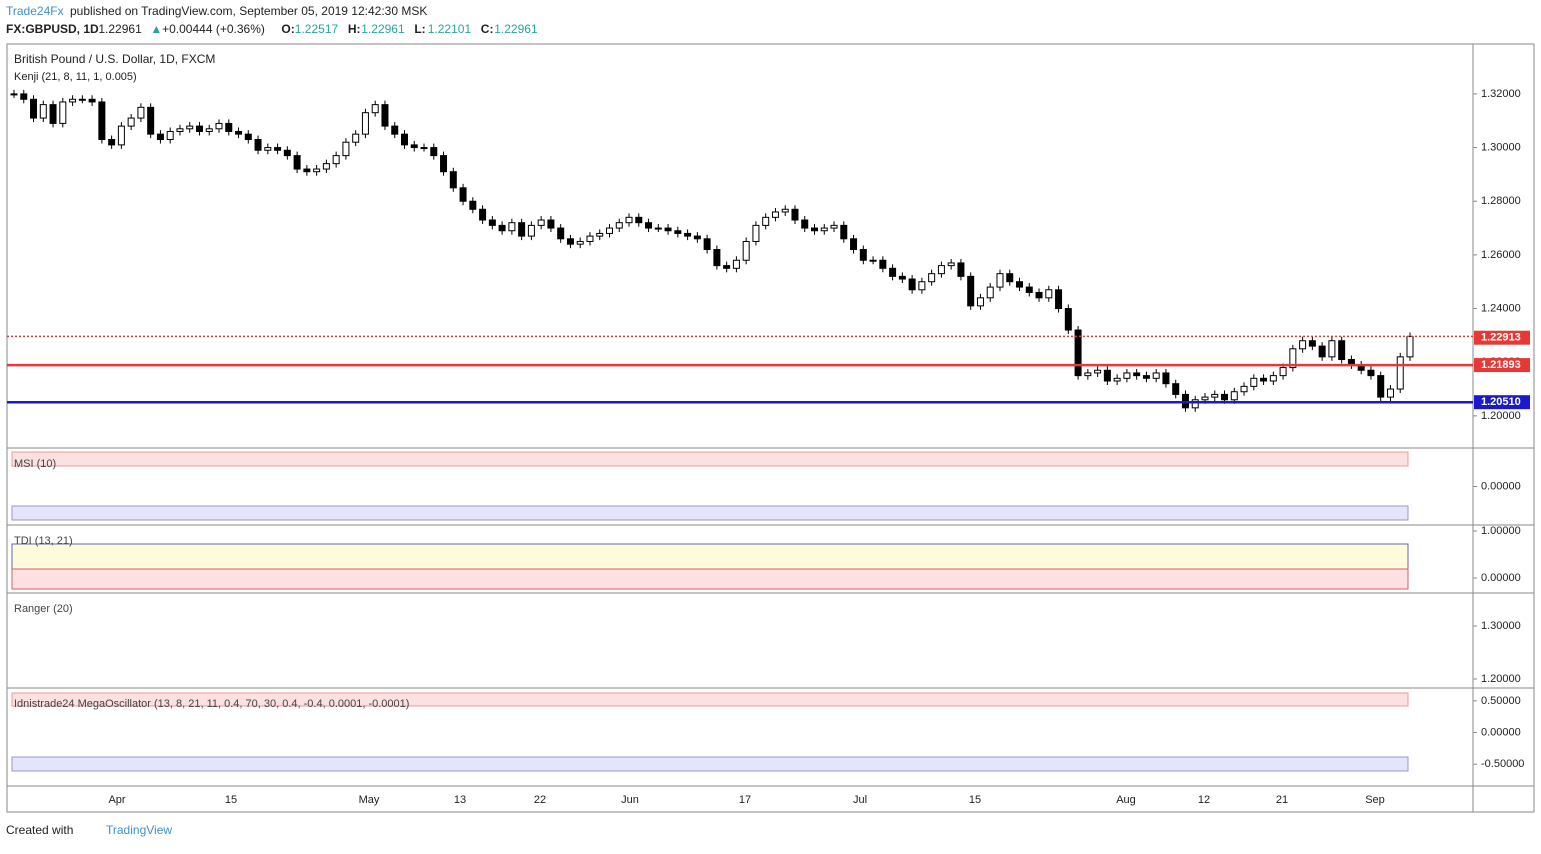 This screenshot has height=854, width=1541. What do you see at coordinates (1501, 94) in the screenshot?
I see `y-tick-label: 1.32000` at bounding box center [1501, 94].